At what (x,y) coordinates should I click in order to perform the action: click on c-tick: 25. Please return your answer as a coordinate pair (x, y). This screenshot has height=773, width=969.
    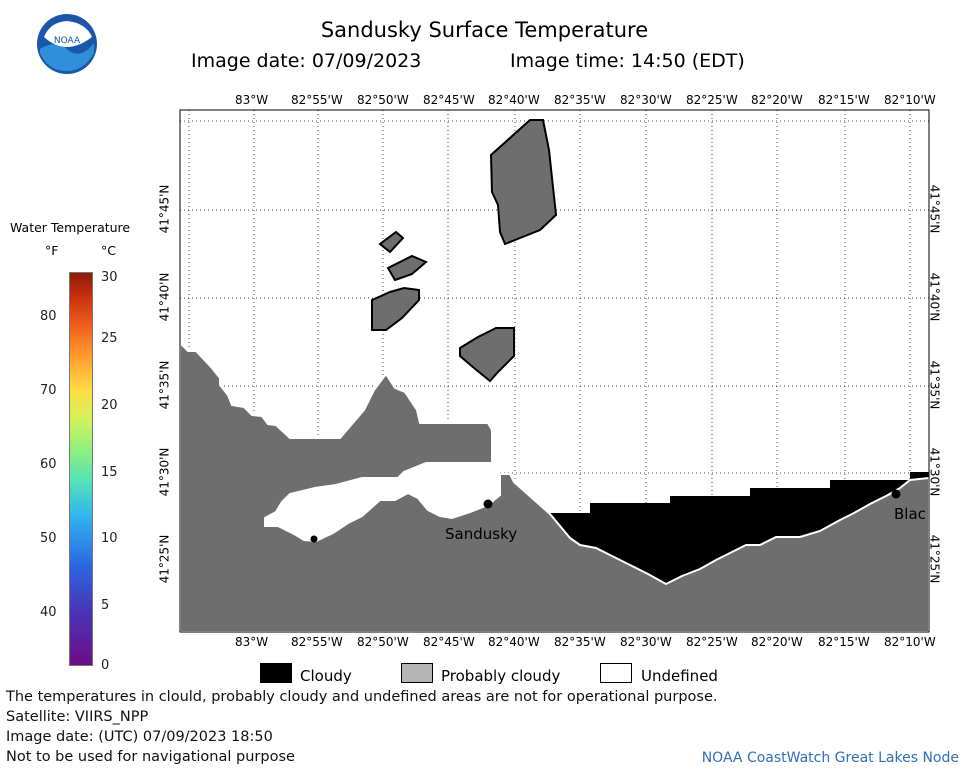
    Looking at the image, I should click on (109, 338).